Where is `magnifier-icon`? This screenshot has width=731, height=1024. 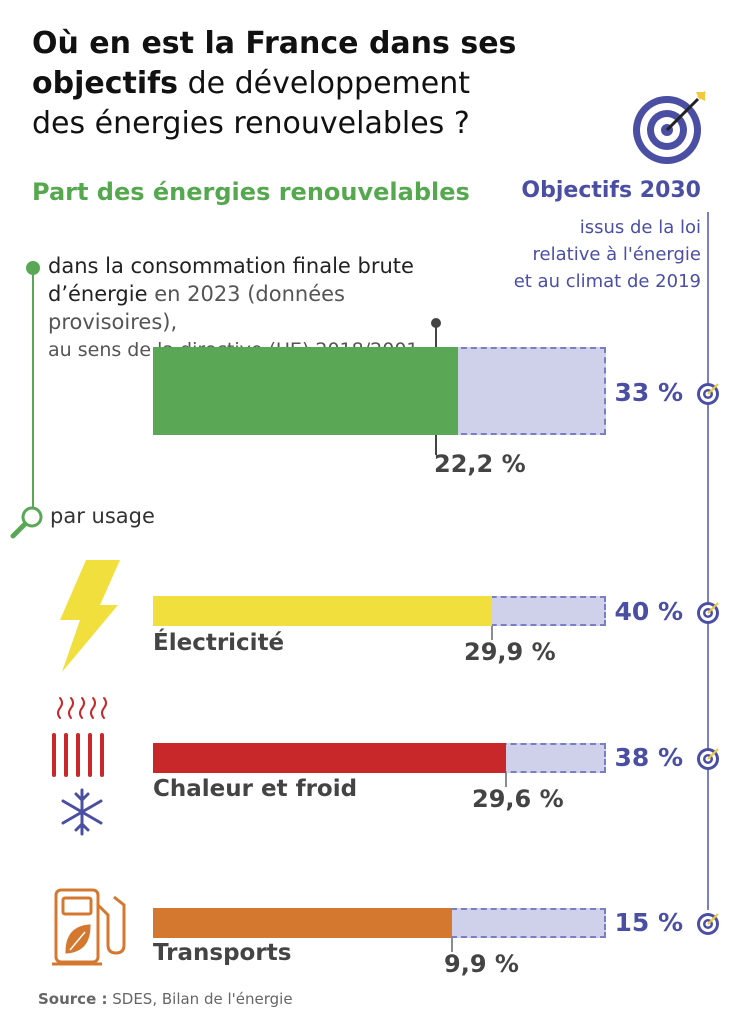
magnifier-icon is located at coordinates (26, 522).